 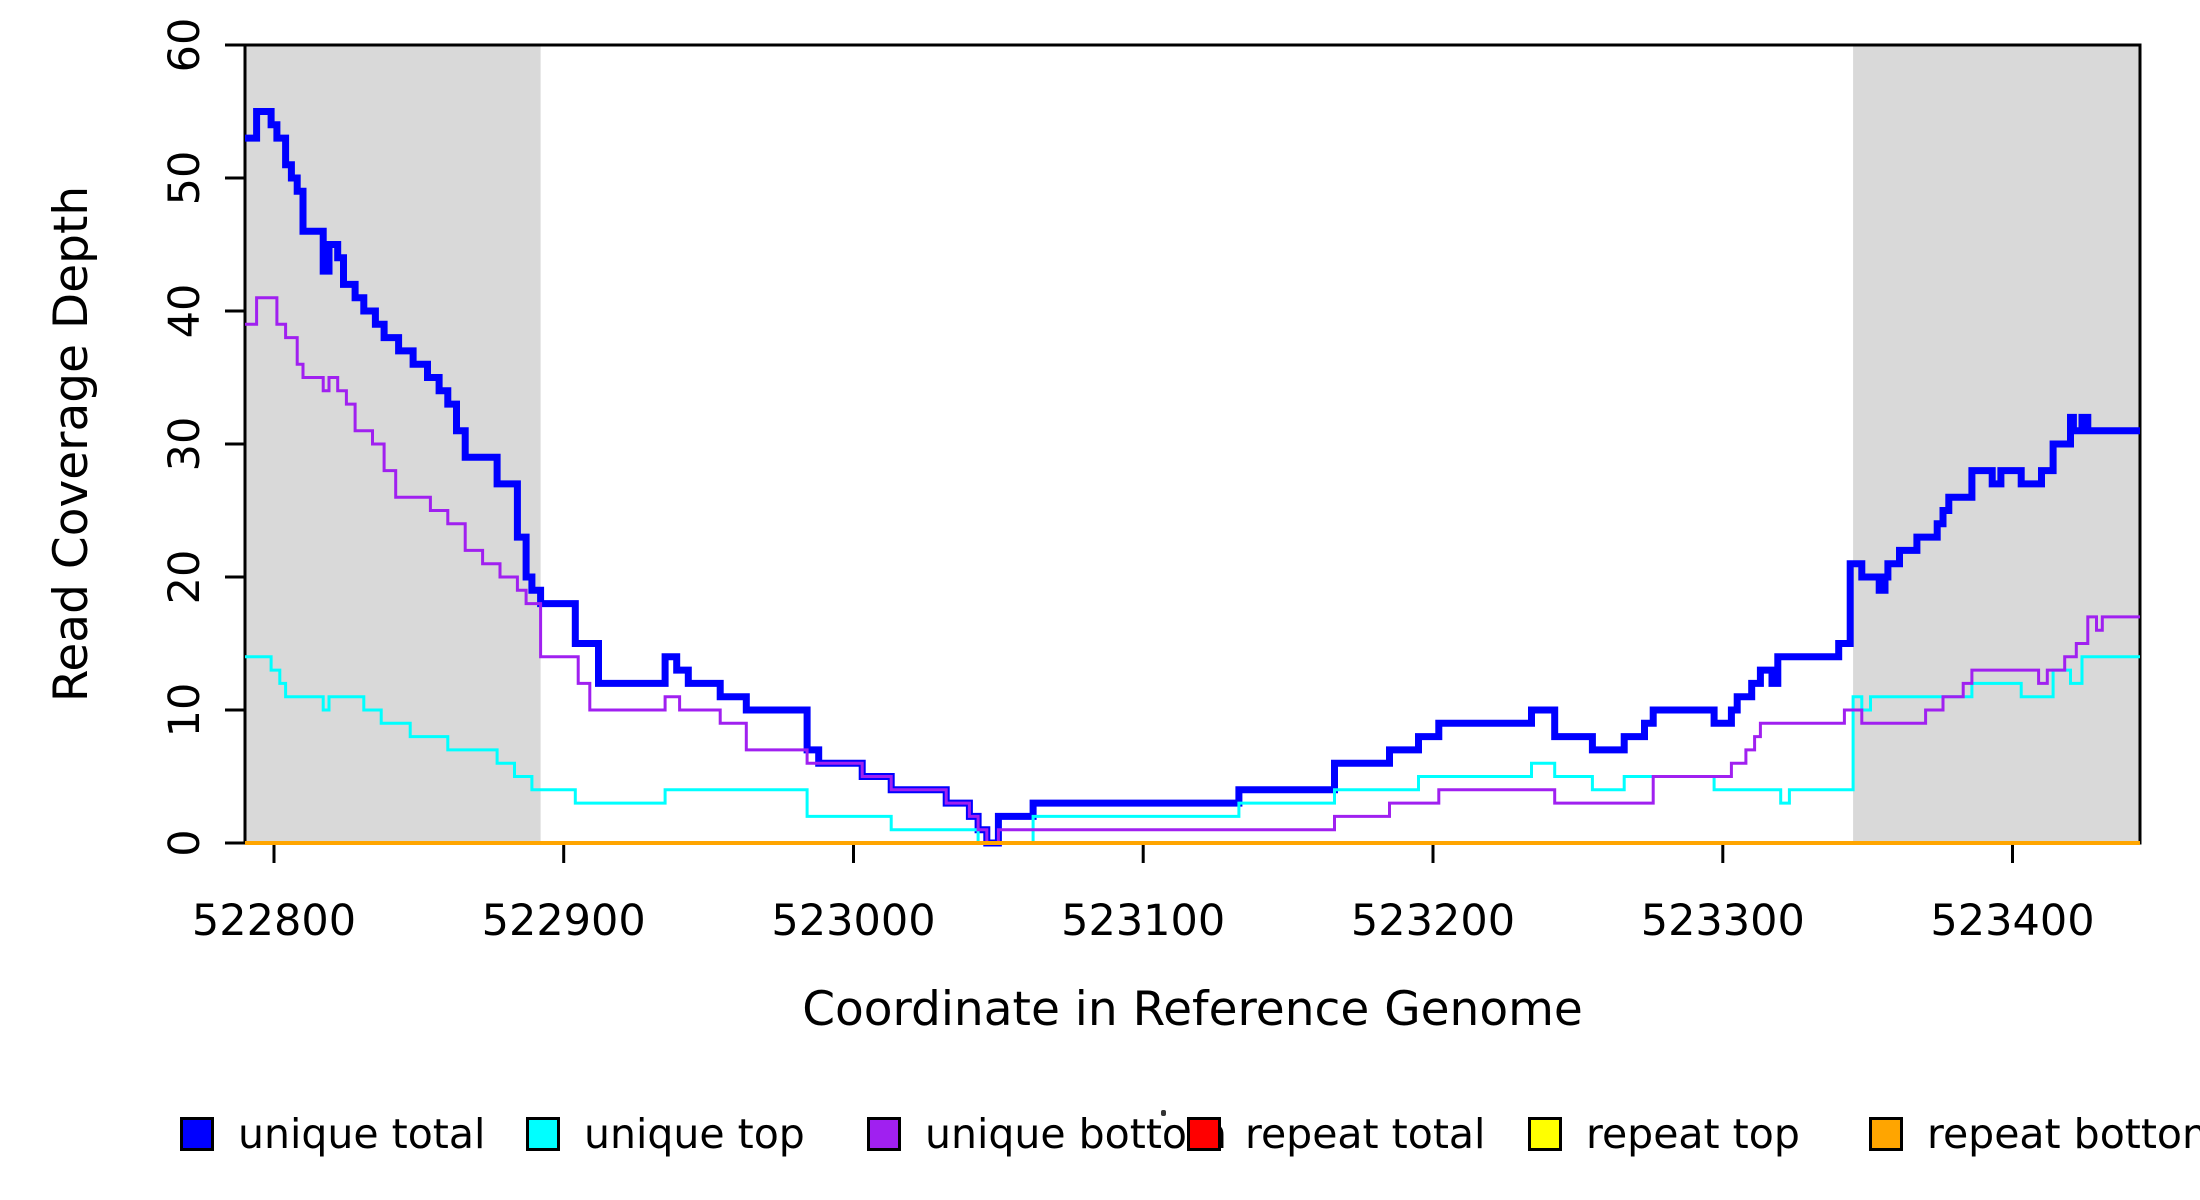 I want to click on stray-dot, so click(x=1163, y=1113).